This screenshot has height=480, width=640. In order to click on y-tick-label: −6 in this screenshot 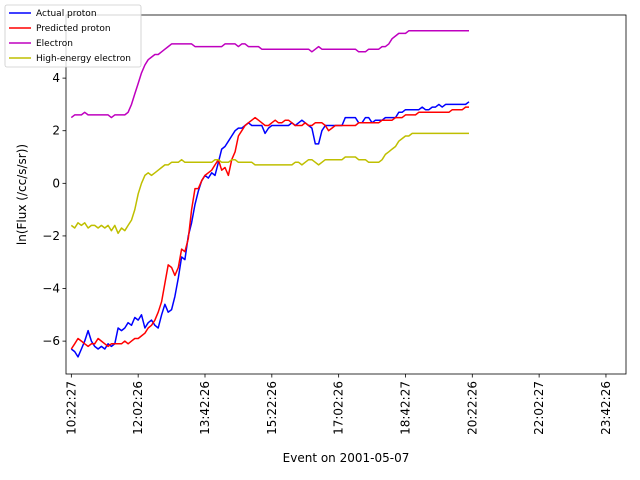, I will do `click(51, 341)`.